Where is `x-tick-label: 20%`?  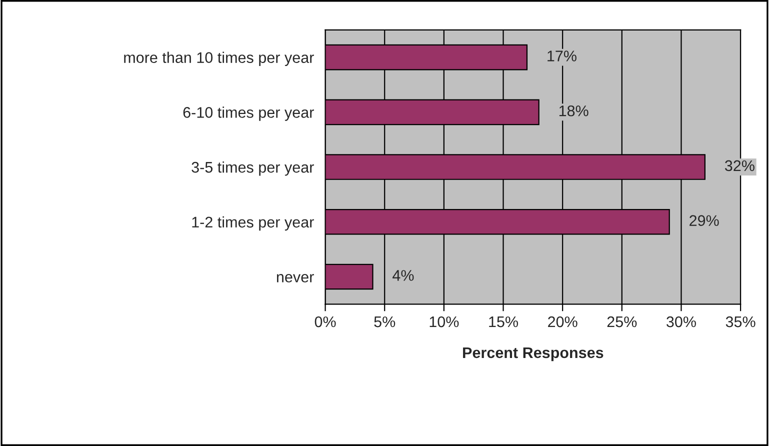 x-tick-label: 20% is located at coordinates (563, 322).